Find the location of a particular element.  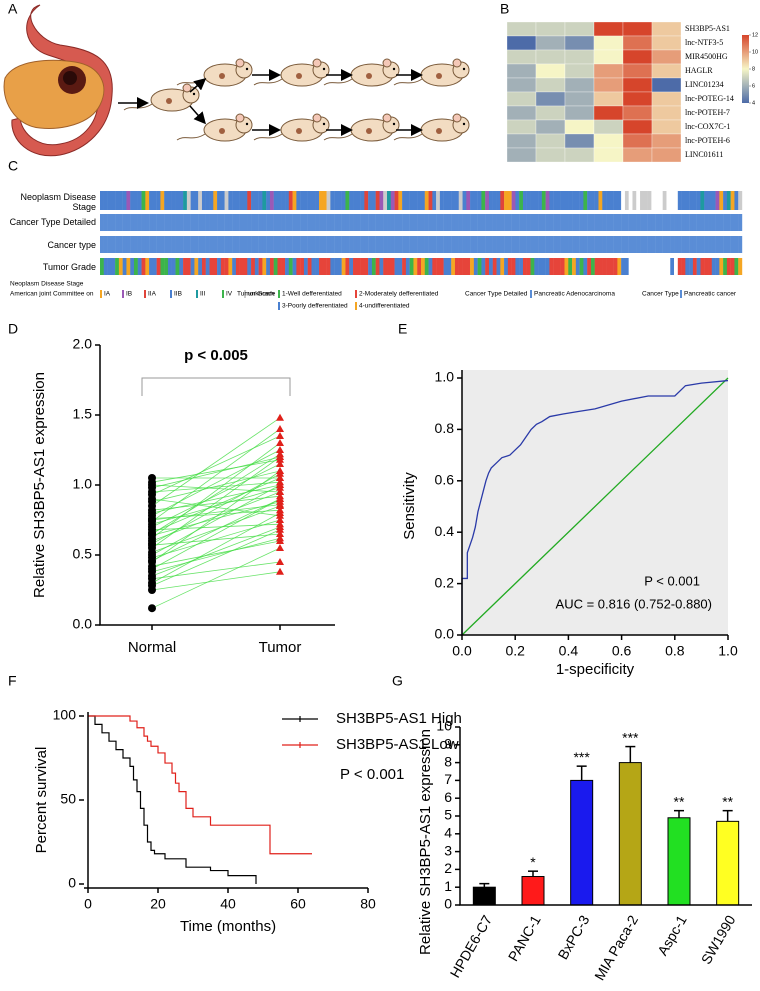

y-tick-label: 9 is located at coordinates (448, 744).